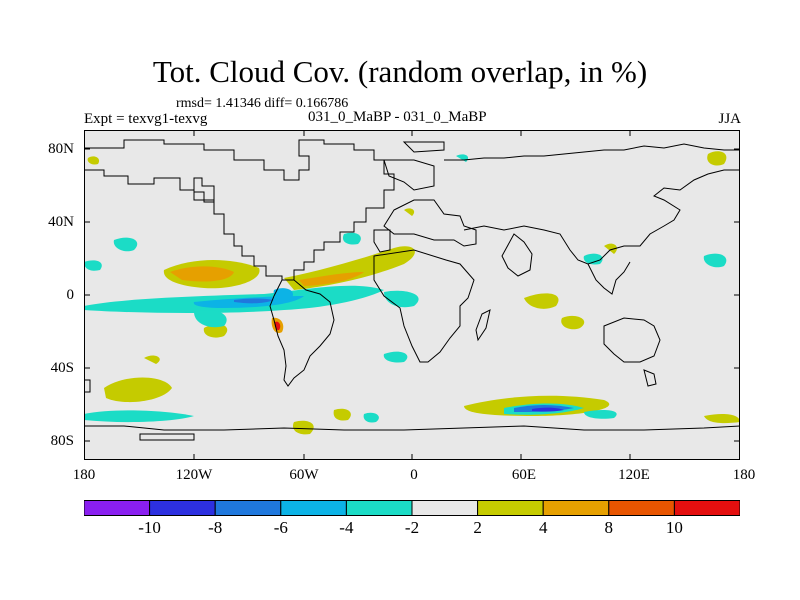  I want to click on colorbar-label: 8, so click(609, 527).